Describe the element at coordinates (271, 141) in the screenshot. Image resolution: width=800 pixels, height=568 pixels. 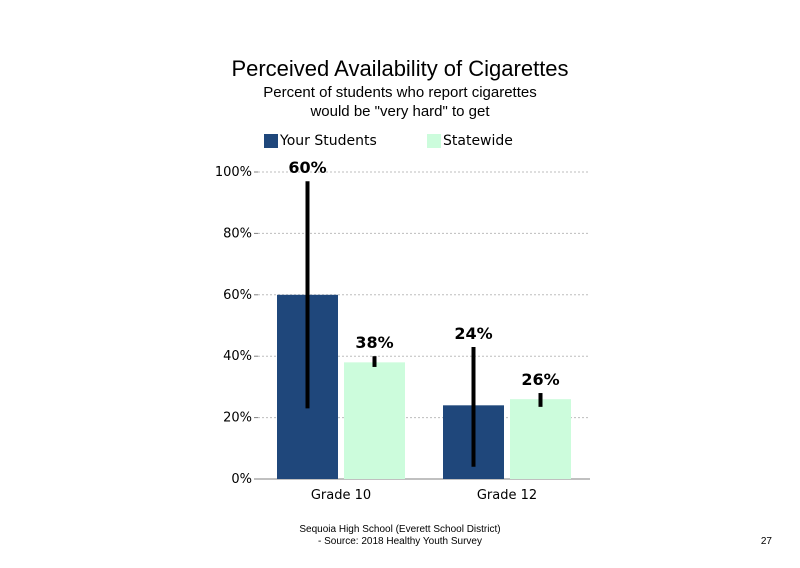
I see `legend-swatch-your-students` at that location.